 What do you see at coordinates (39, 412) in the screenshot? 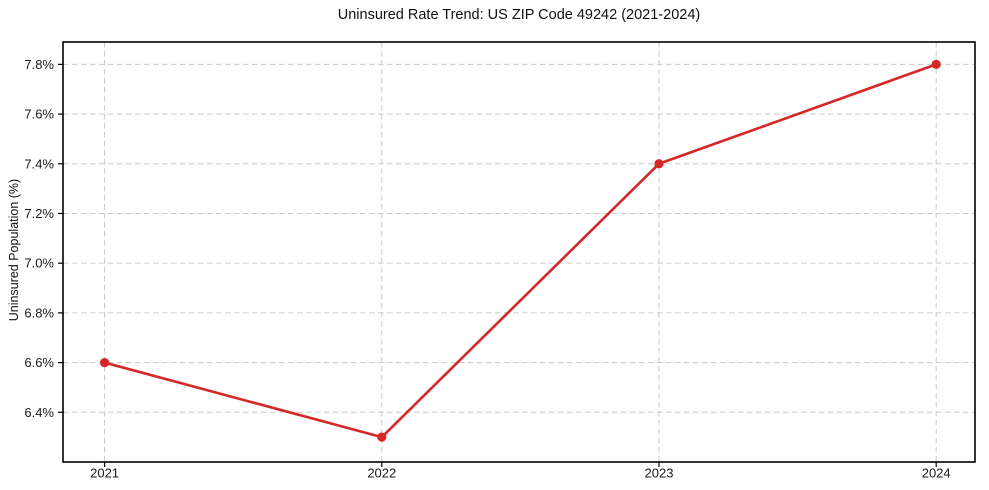
I see `y-tick-label: 6.4%` at bounding box center [39, 412].